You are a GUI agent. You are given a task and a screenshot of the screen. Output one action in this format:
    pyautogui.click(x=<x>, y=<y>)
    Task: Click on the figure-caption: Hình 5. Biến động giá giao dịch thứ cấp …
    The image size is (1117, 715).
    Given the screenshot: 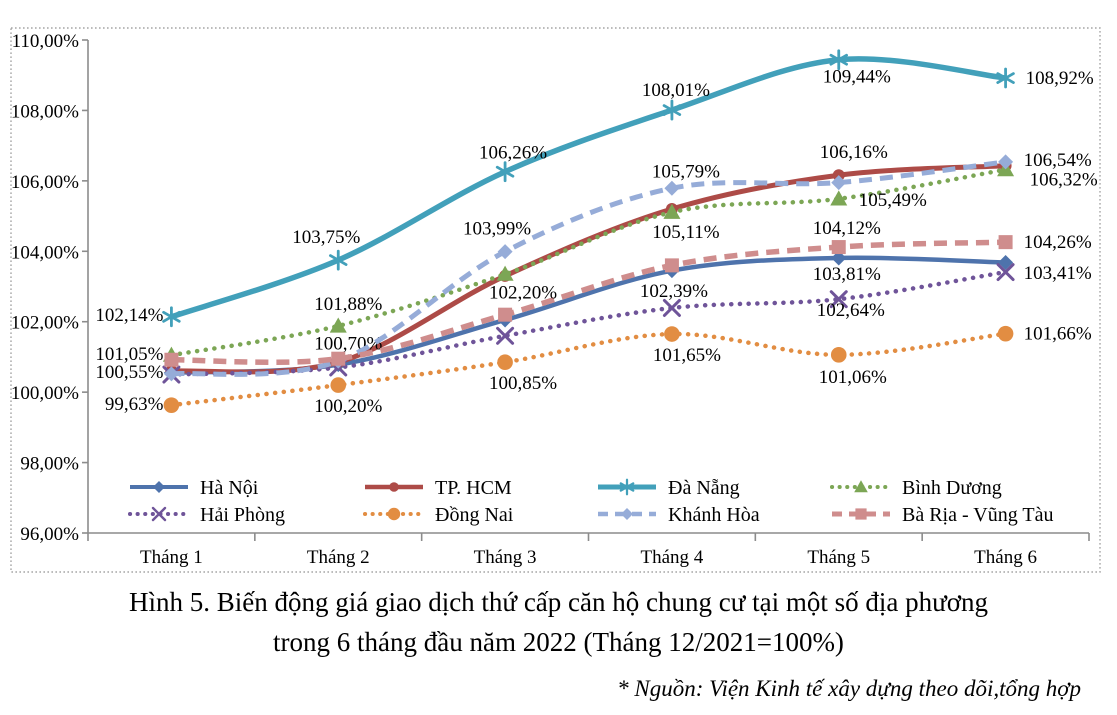 What is the action you would take?
    pyautogui.click(x=558, y=622)
    